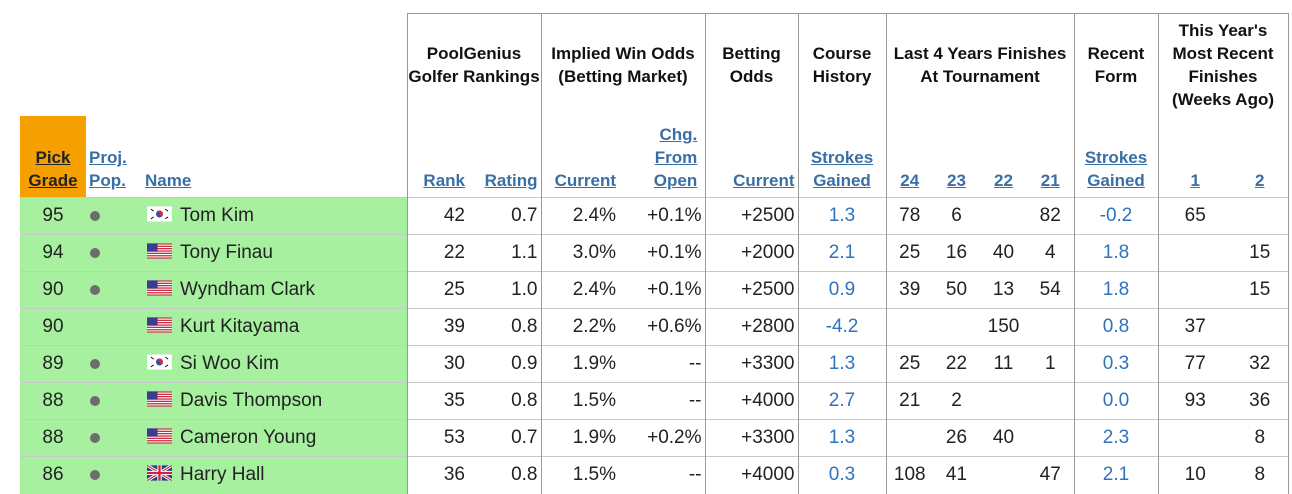 The height and width of the screenshot is (494, 1292). I want to click on golfer-name: Davis Thompson, so click(274, 401).